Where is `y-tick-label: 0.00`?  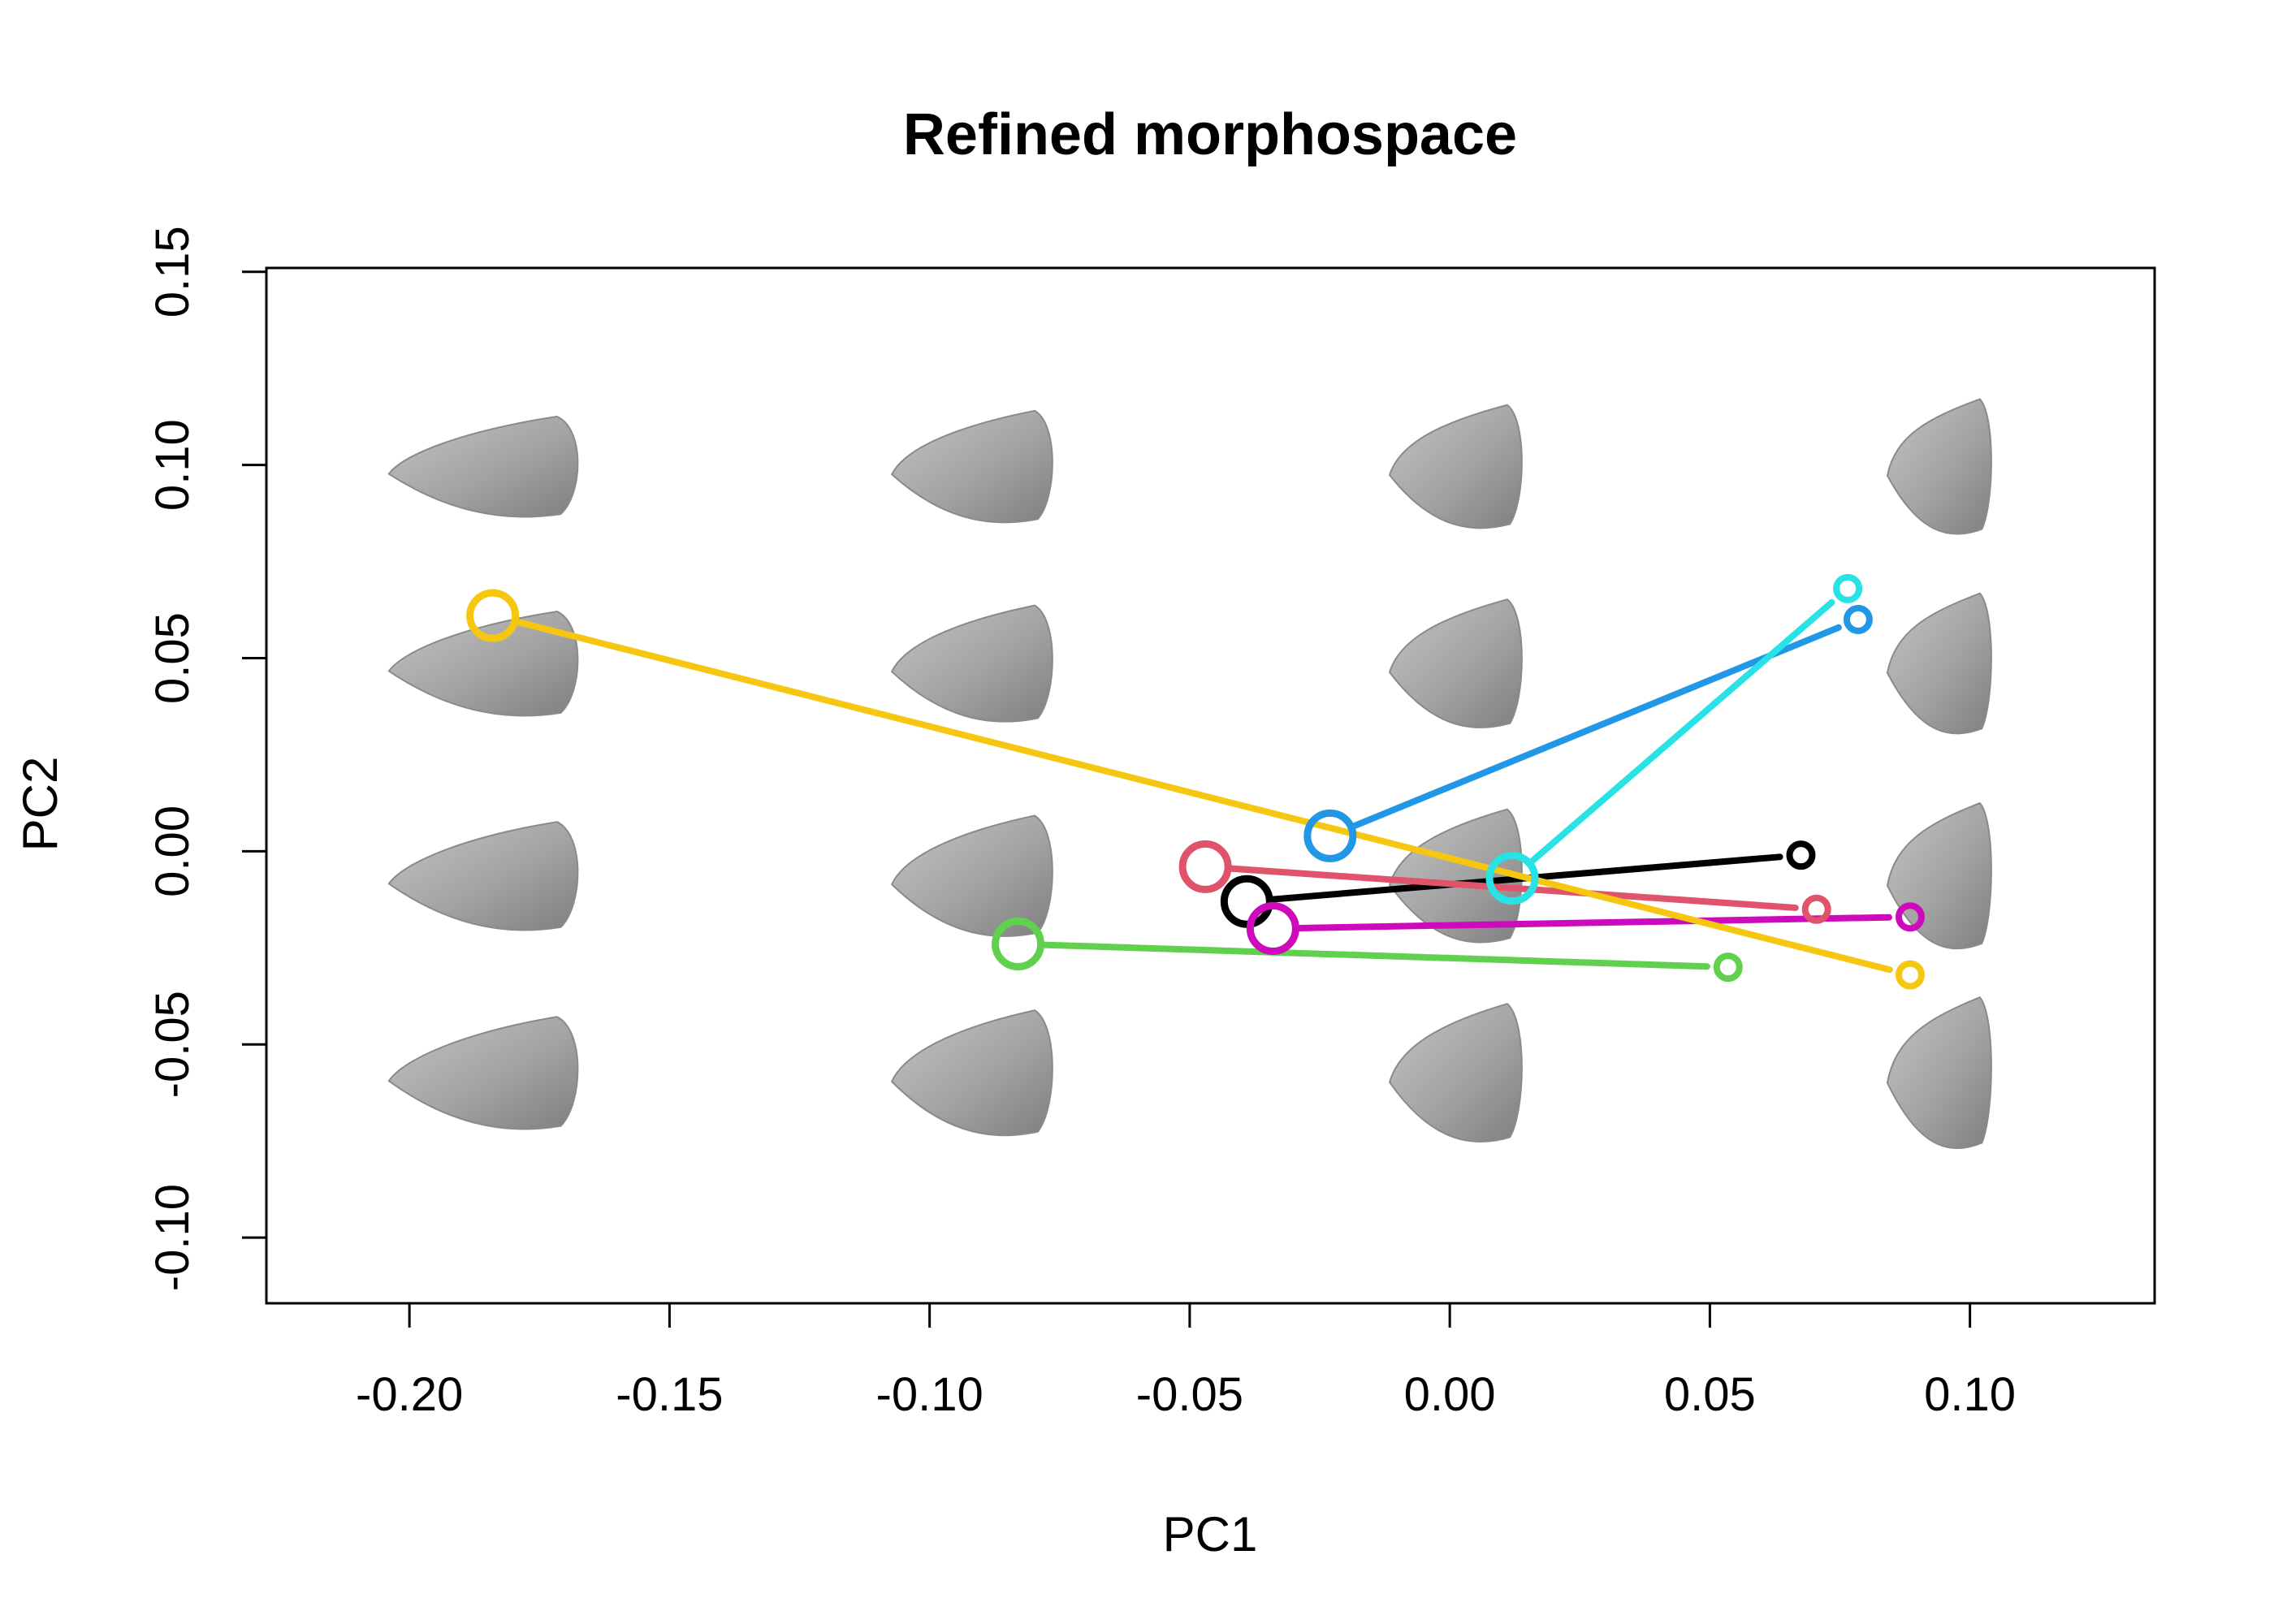 y-tick-label: 0.00 is located at coordinates (173, 852).